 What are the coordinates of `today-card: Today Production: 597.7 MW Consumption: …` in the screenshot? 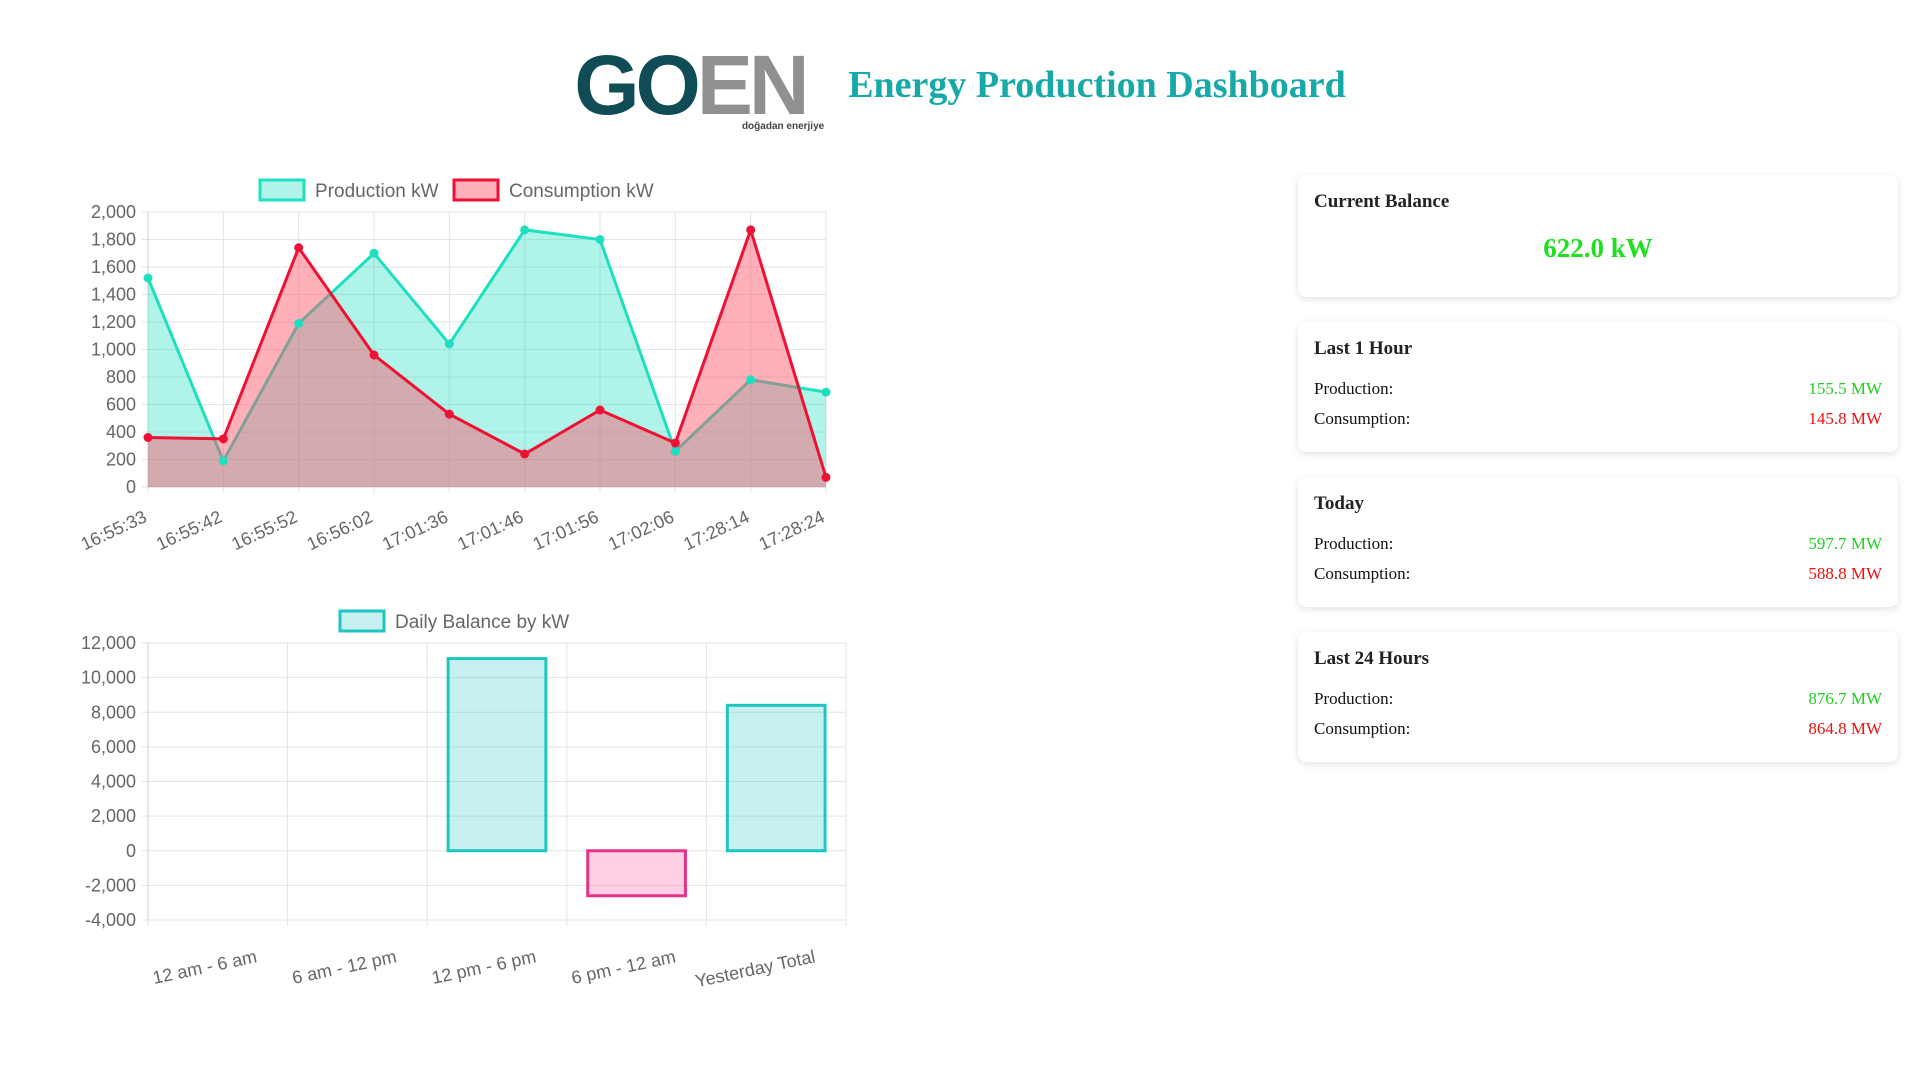 It's located at (1598, 542).